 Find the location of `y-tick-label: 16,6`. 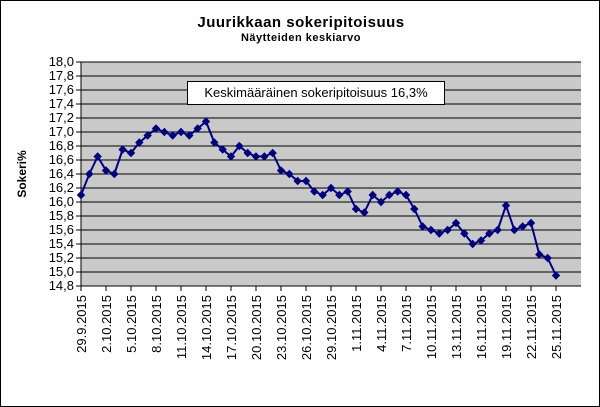

y-tick-label: 16,6 is located at coordinates (61, 159).